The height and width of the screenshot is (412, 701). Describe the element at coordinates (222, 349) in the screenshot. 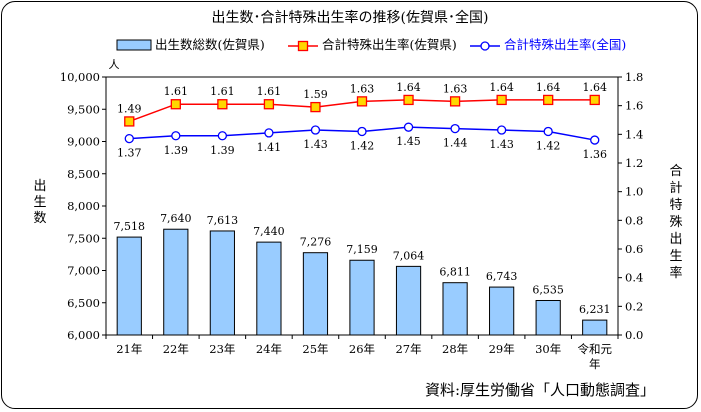

I see `x-tick-label: 23年` at that location.